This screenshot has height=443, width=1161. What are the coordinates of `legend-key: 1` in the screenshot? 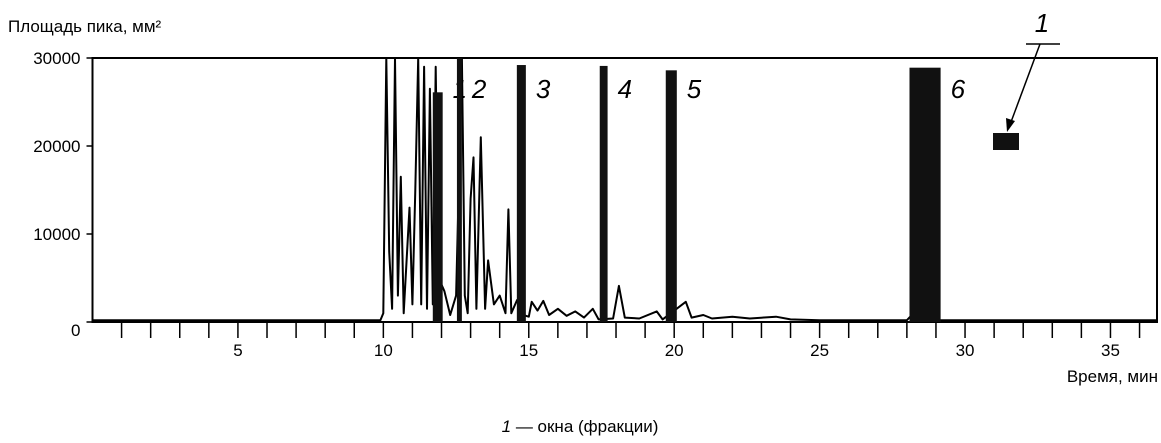 It's located at (1042, 23).